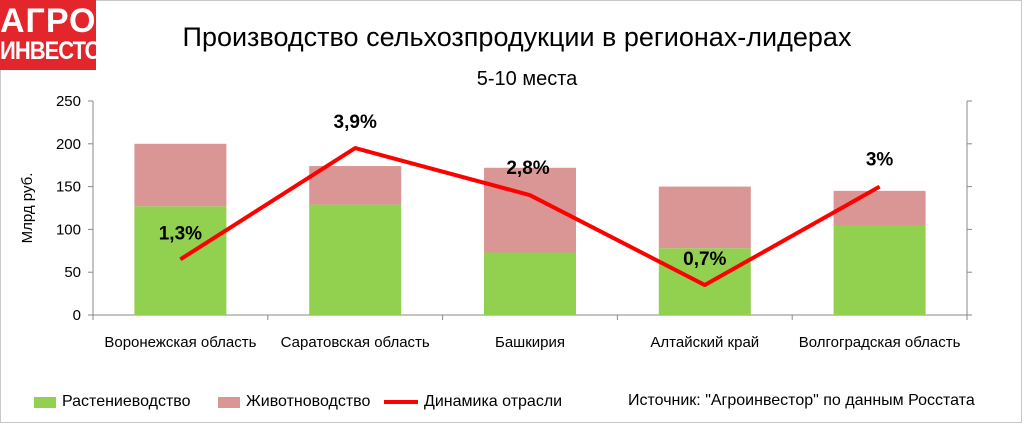 The image size is (1024, 425). I want to click on legend-label-crop: Растениеводство, so click(126, 401).